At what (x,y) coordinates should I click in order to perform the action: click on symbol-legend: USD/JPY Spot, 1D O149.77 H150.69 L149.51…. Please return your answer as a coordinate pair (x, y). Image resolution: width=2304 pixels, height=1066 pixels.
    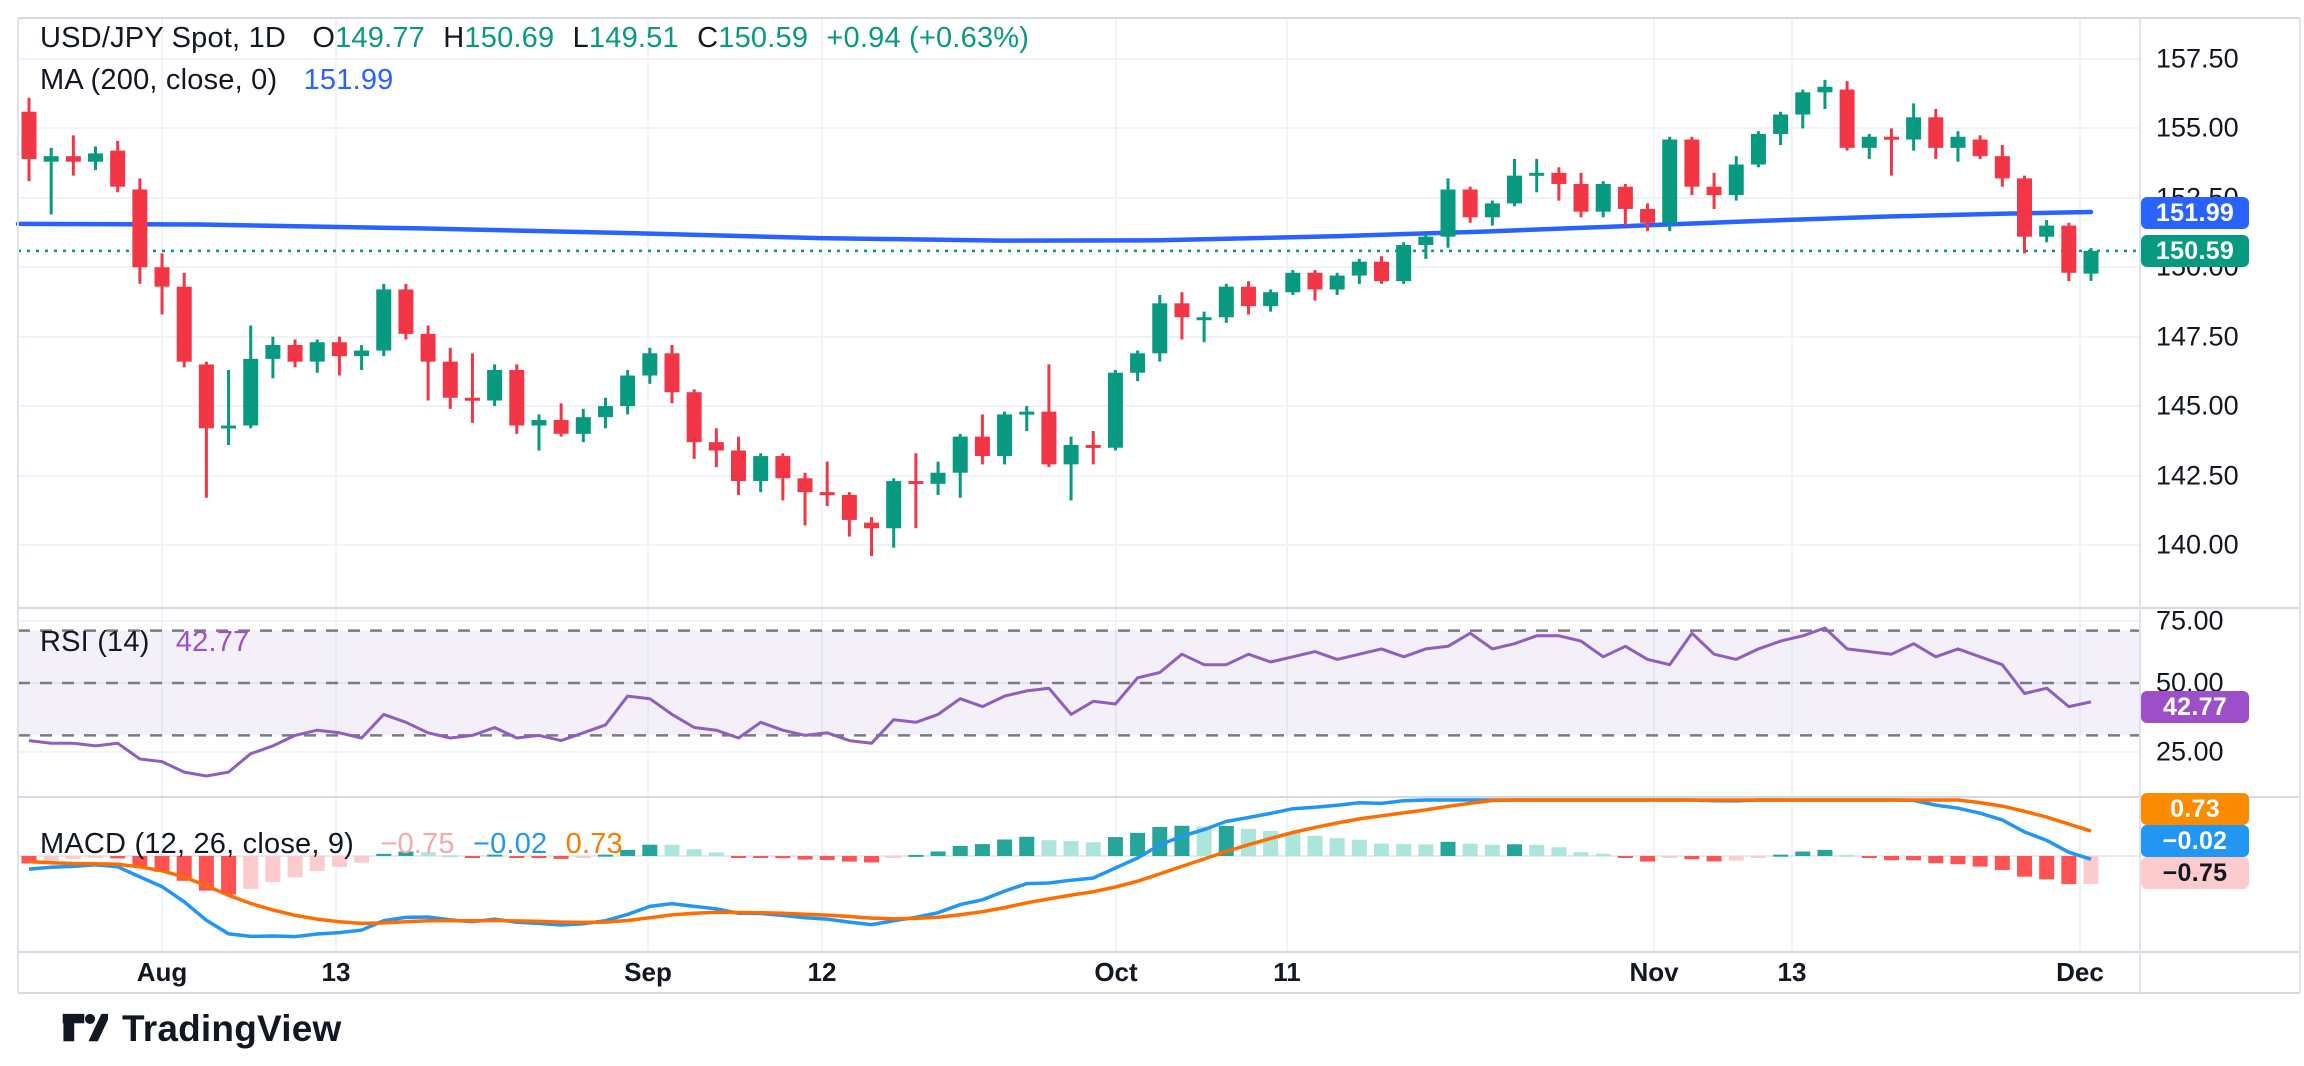
    Looking at the image, I should click on (534, 38).